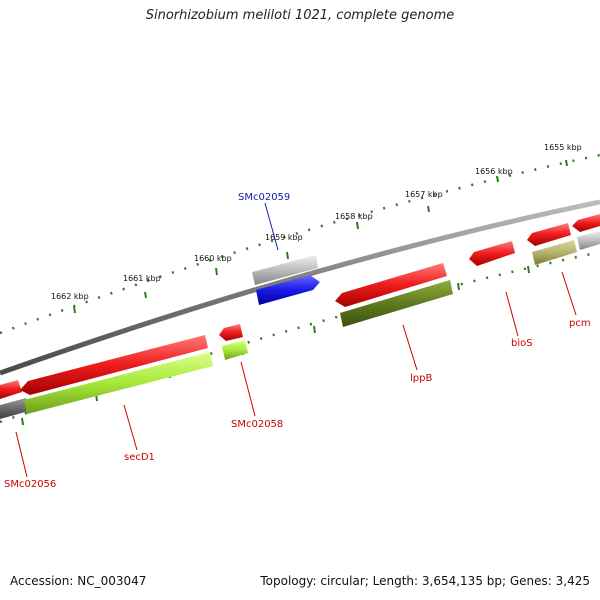 The height and width of the screenshot is (600, 600). Describe the element at coordinates (231, 332) in the screenshot. I see `feature-small-red` at that location.